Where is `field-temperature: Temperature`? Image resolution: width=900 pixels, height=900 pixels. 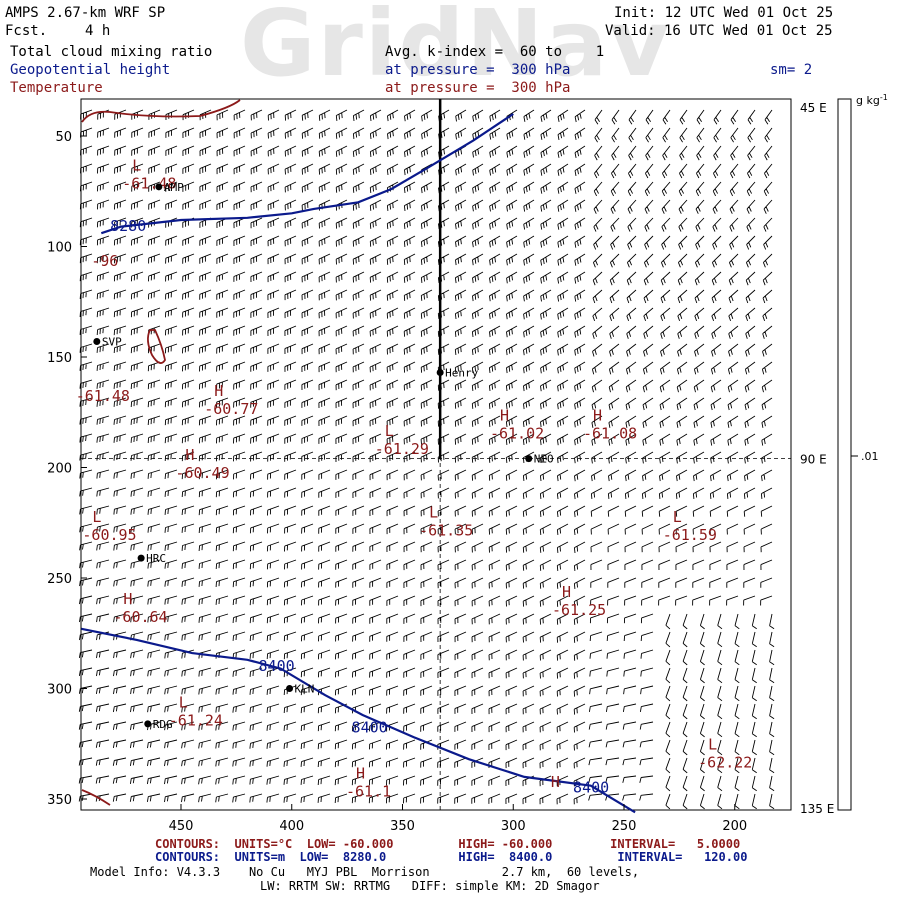
field-temperature: Temperature is located at coordinates (56, 88).